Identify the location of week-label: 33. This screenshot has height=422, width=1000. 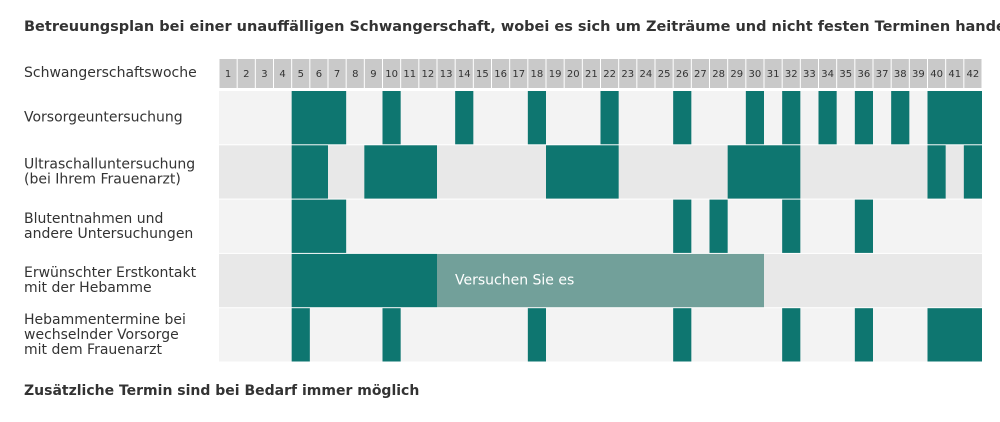
(809, 74).